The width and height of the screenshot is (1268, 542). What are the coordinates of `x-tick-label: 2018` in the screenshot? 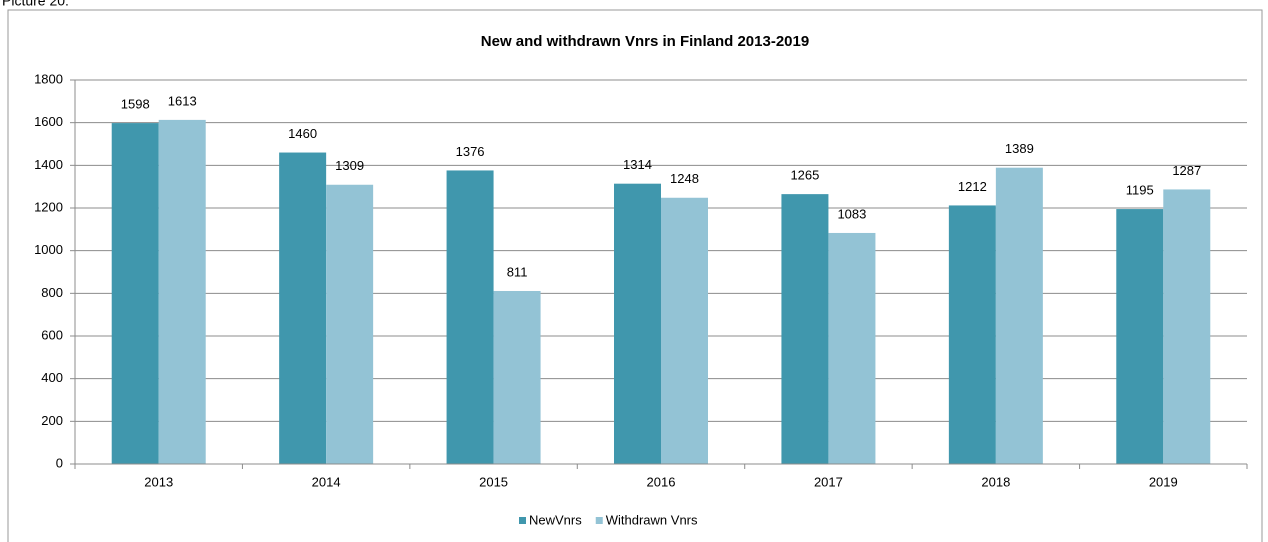 It's located at (995, 481).